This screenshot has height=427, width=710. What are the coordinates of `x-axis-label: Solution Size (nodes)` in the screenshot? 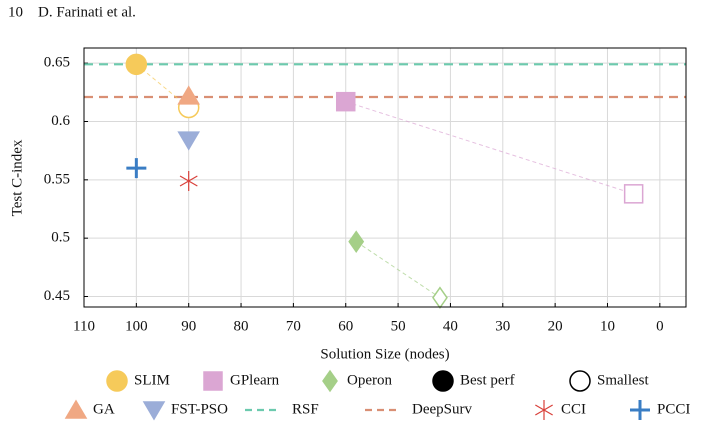 It's located at (384, 354).